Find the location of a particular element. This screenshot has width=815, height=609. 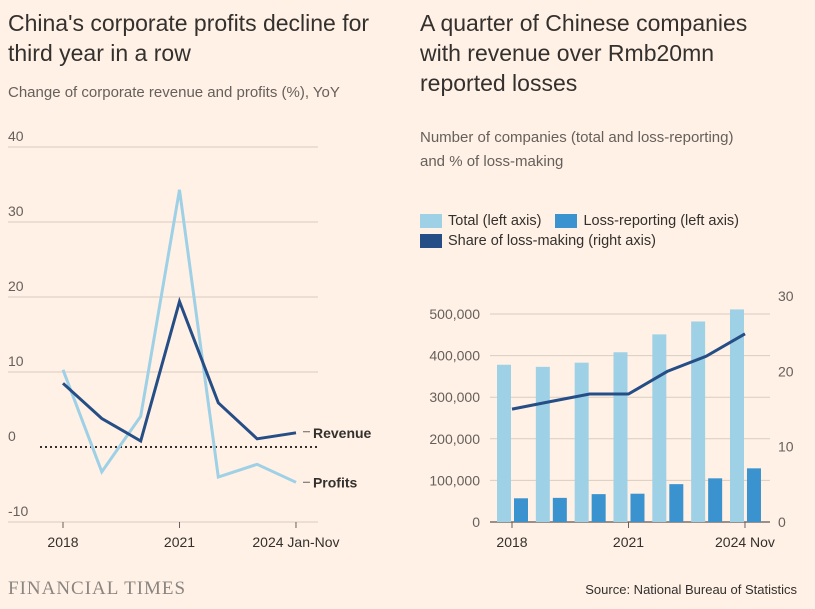

legend-loss-swatch is located at coordinates (566, 221).